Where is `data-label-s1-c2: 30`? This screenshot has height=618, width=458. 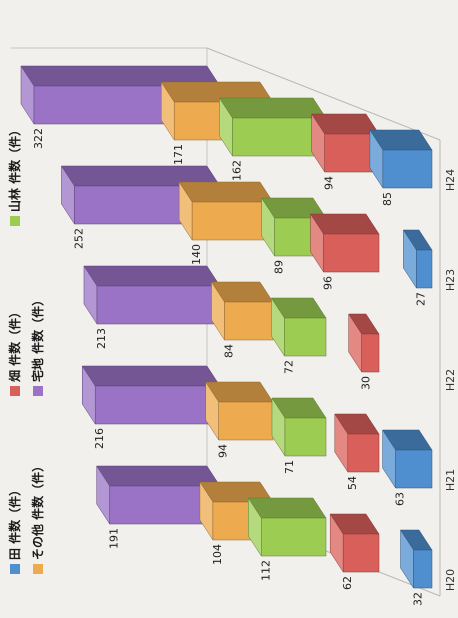
data-label-s1-c2: 30 is located at coordinates (366, 383).